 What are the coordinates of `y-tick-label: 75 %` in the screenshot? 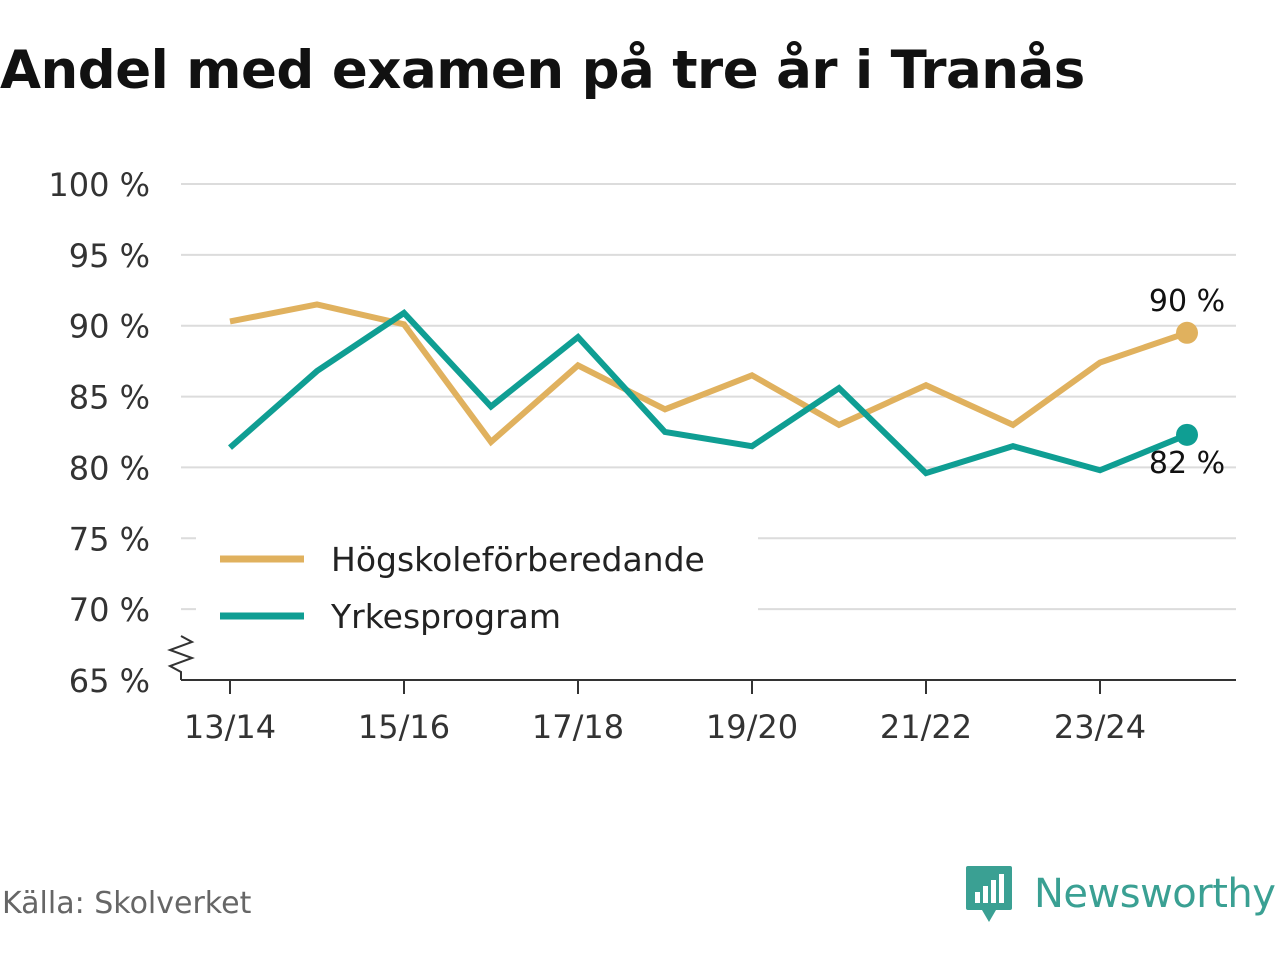 It's located at (109, 539).